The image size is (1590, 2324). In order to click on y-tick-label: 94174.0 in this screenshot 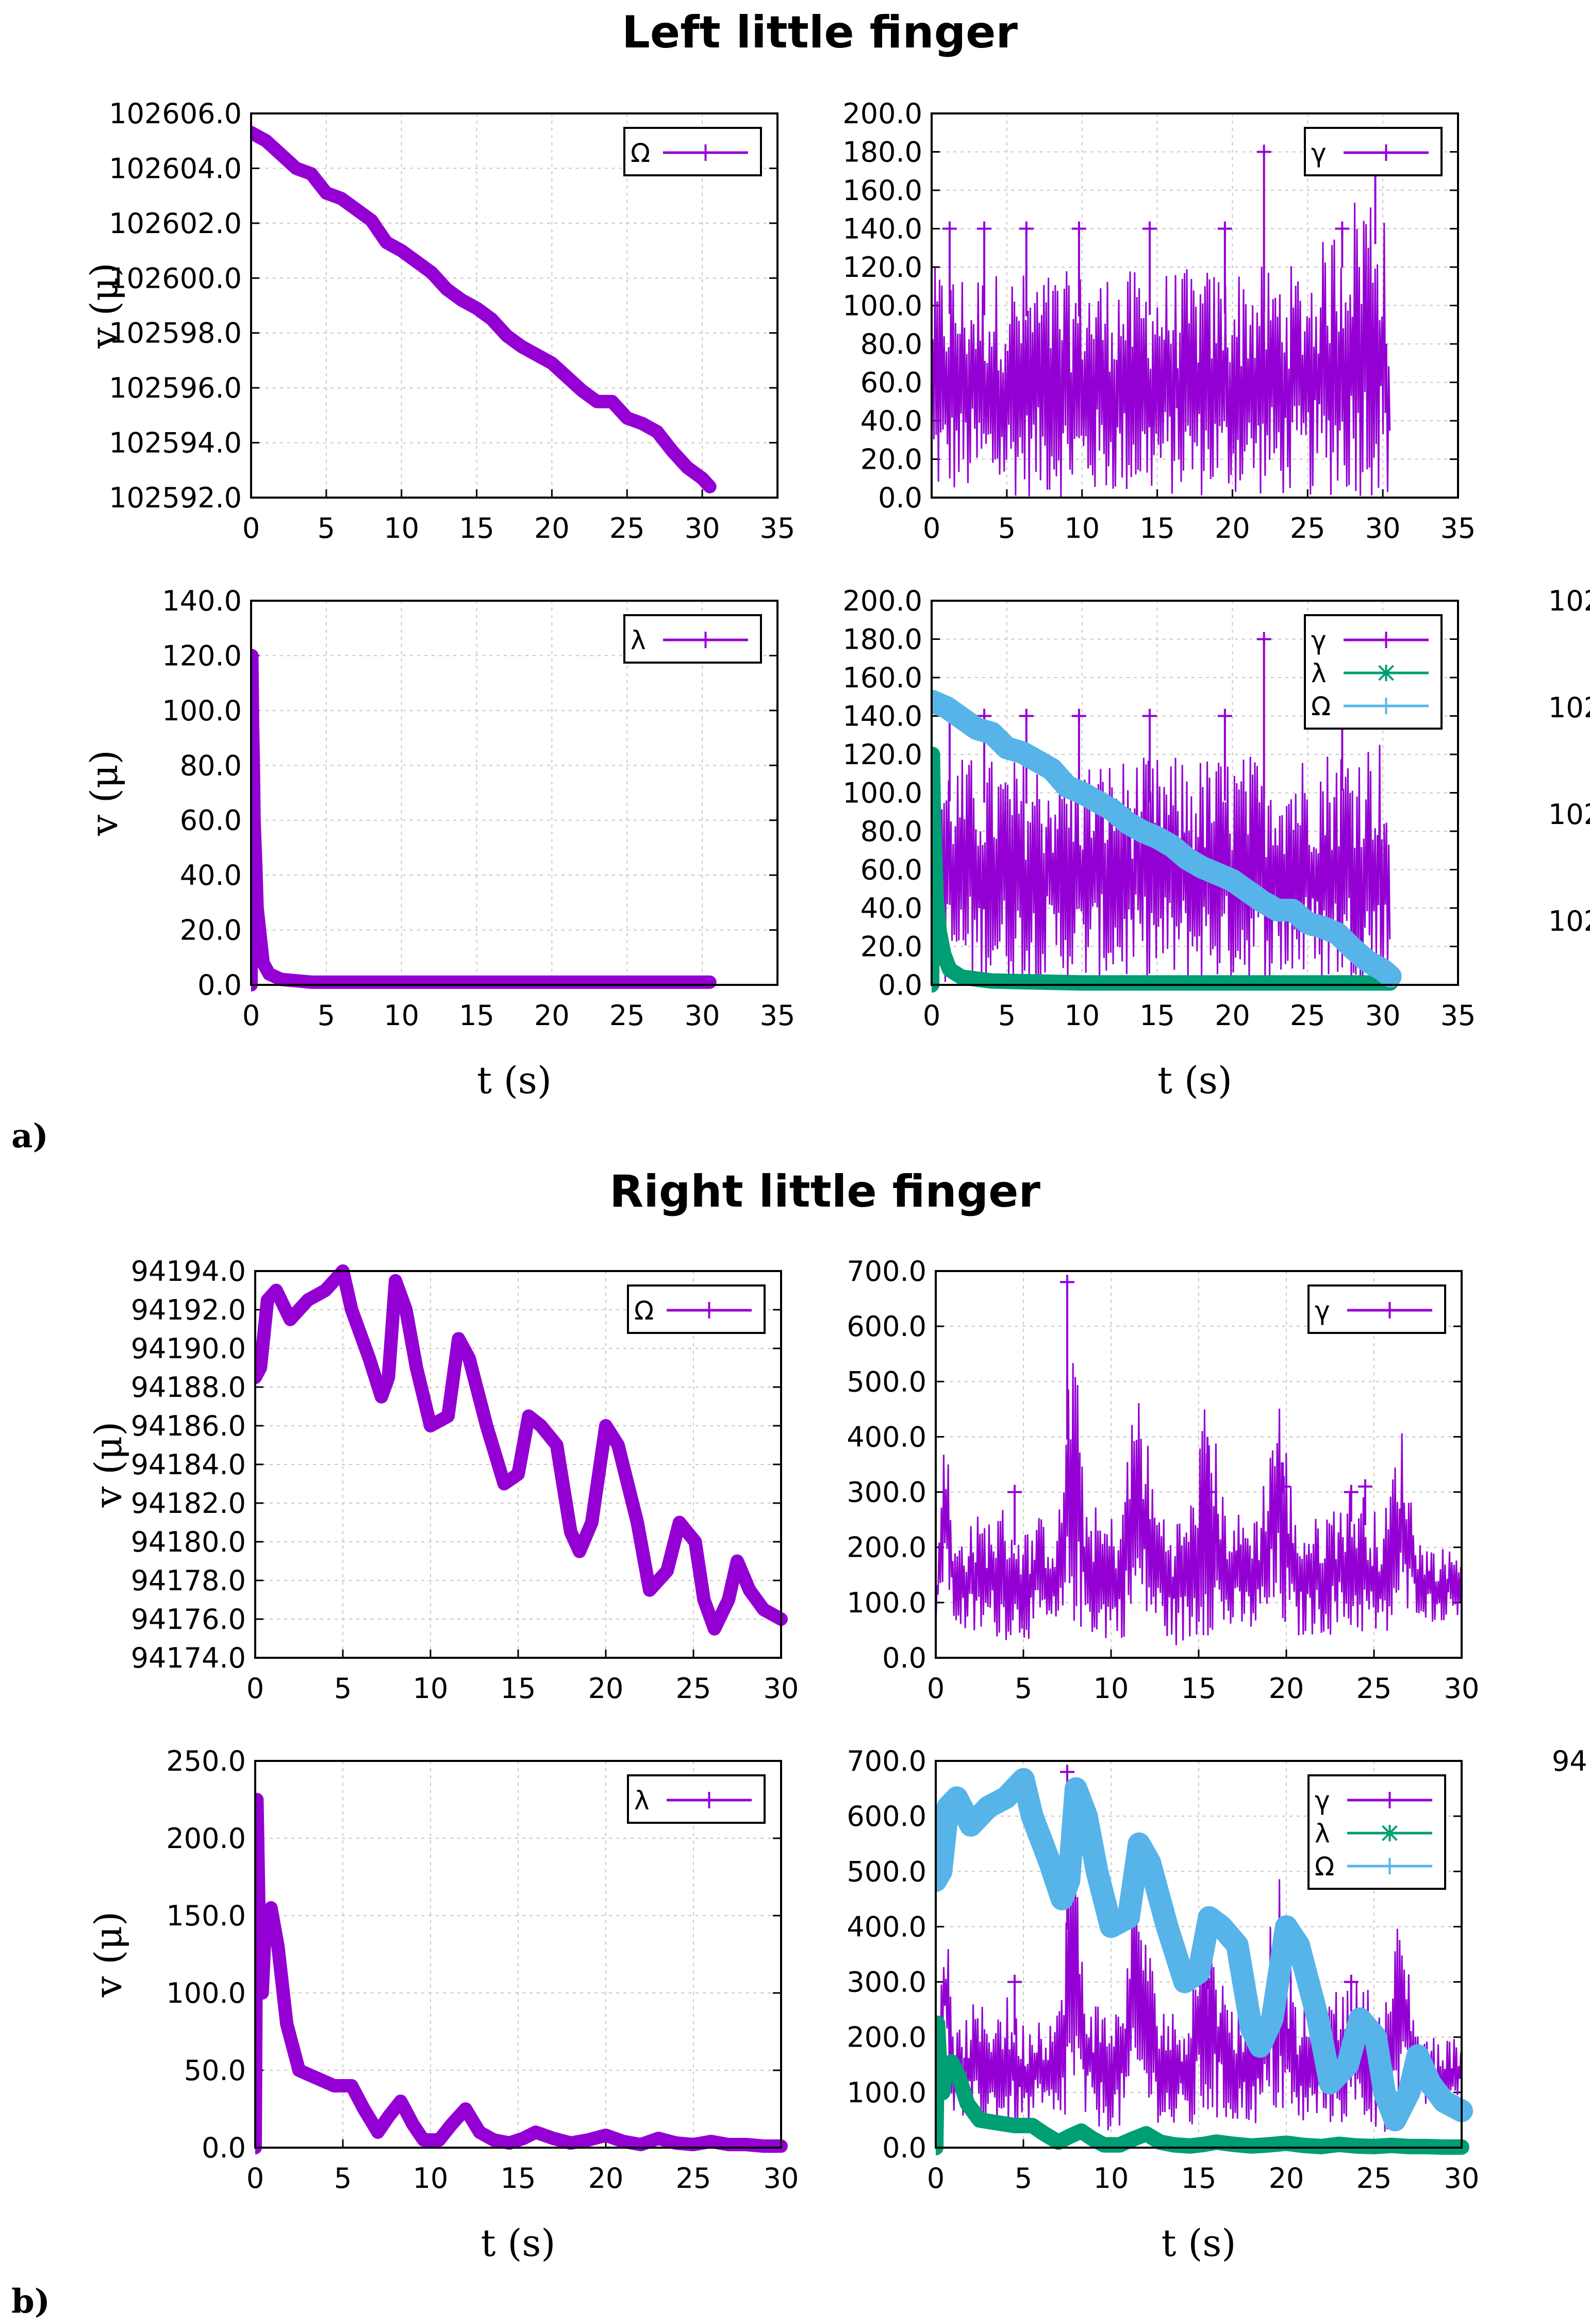, I will do `click(188, 1658)`.